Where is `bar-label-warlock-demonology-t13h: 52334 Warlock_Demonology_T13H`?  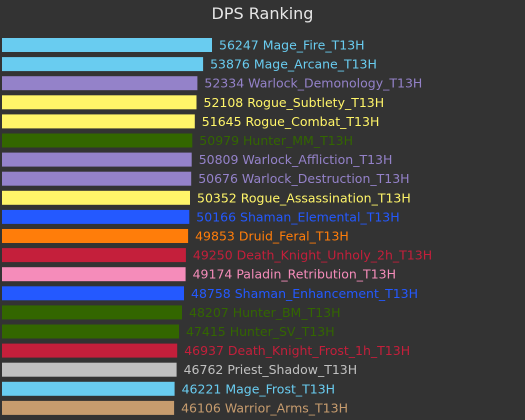
bar-label-warlock-demonology-t13h: 52334 Warlock_Demonology_T13H is located at coordinates (313, 83).